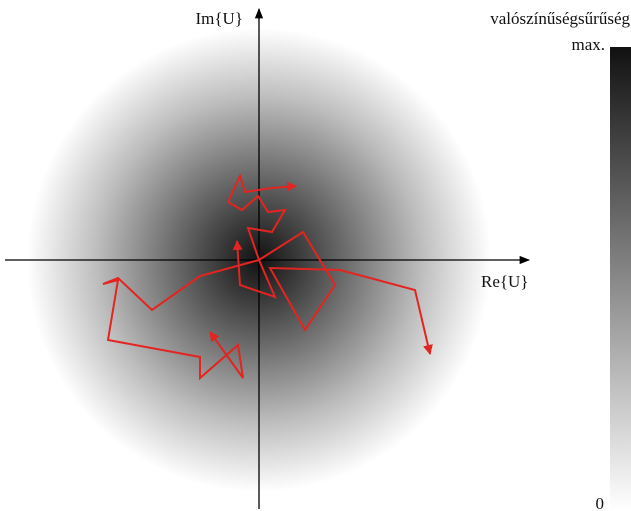 The width and height of the screenshot is (631, 511). I want to click on colorbar-title: valószínűségsűrűség, so click(560, 18).